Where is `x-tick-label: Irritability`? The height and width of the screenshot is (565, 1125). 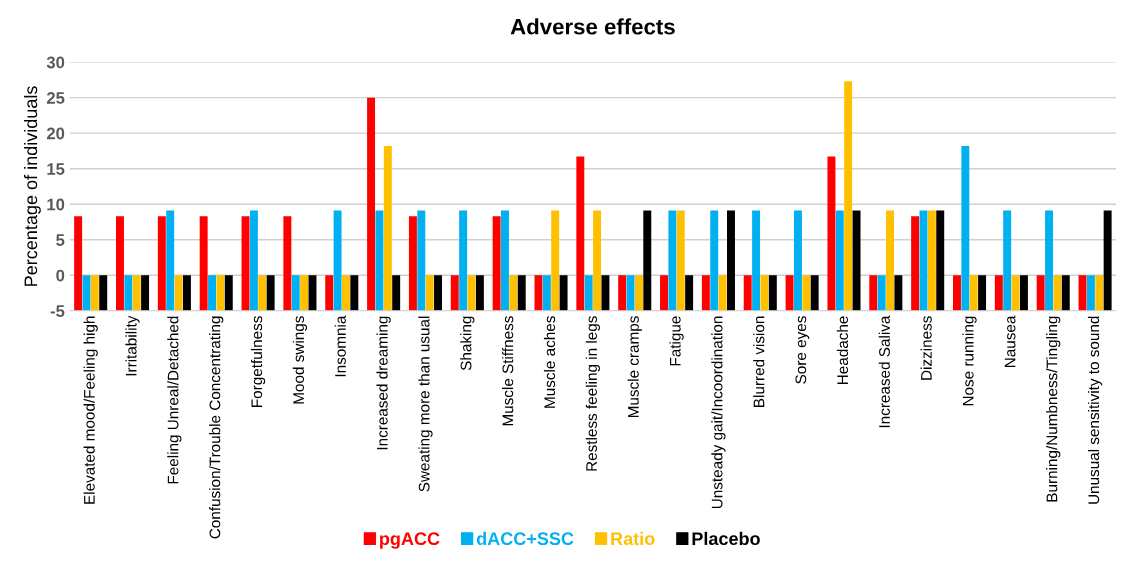 x-tick-label: Irritability is located at coordinates (132, 345).